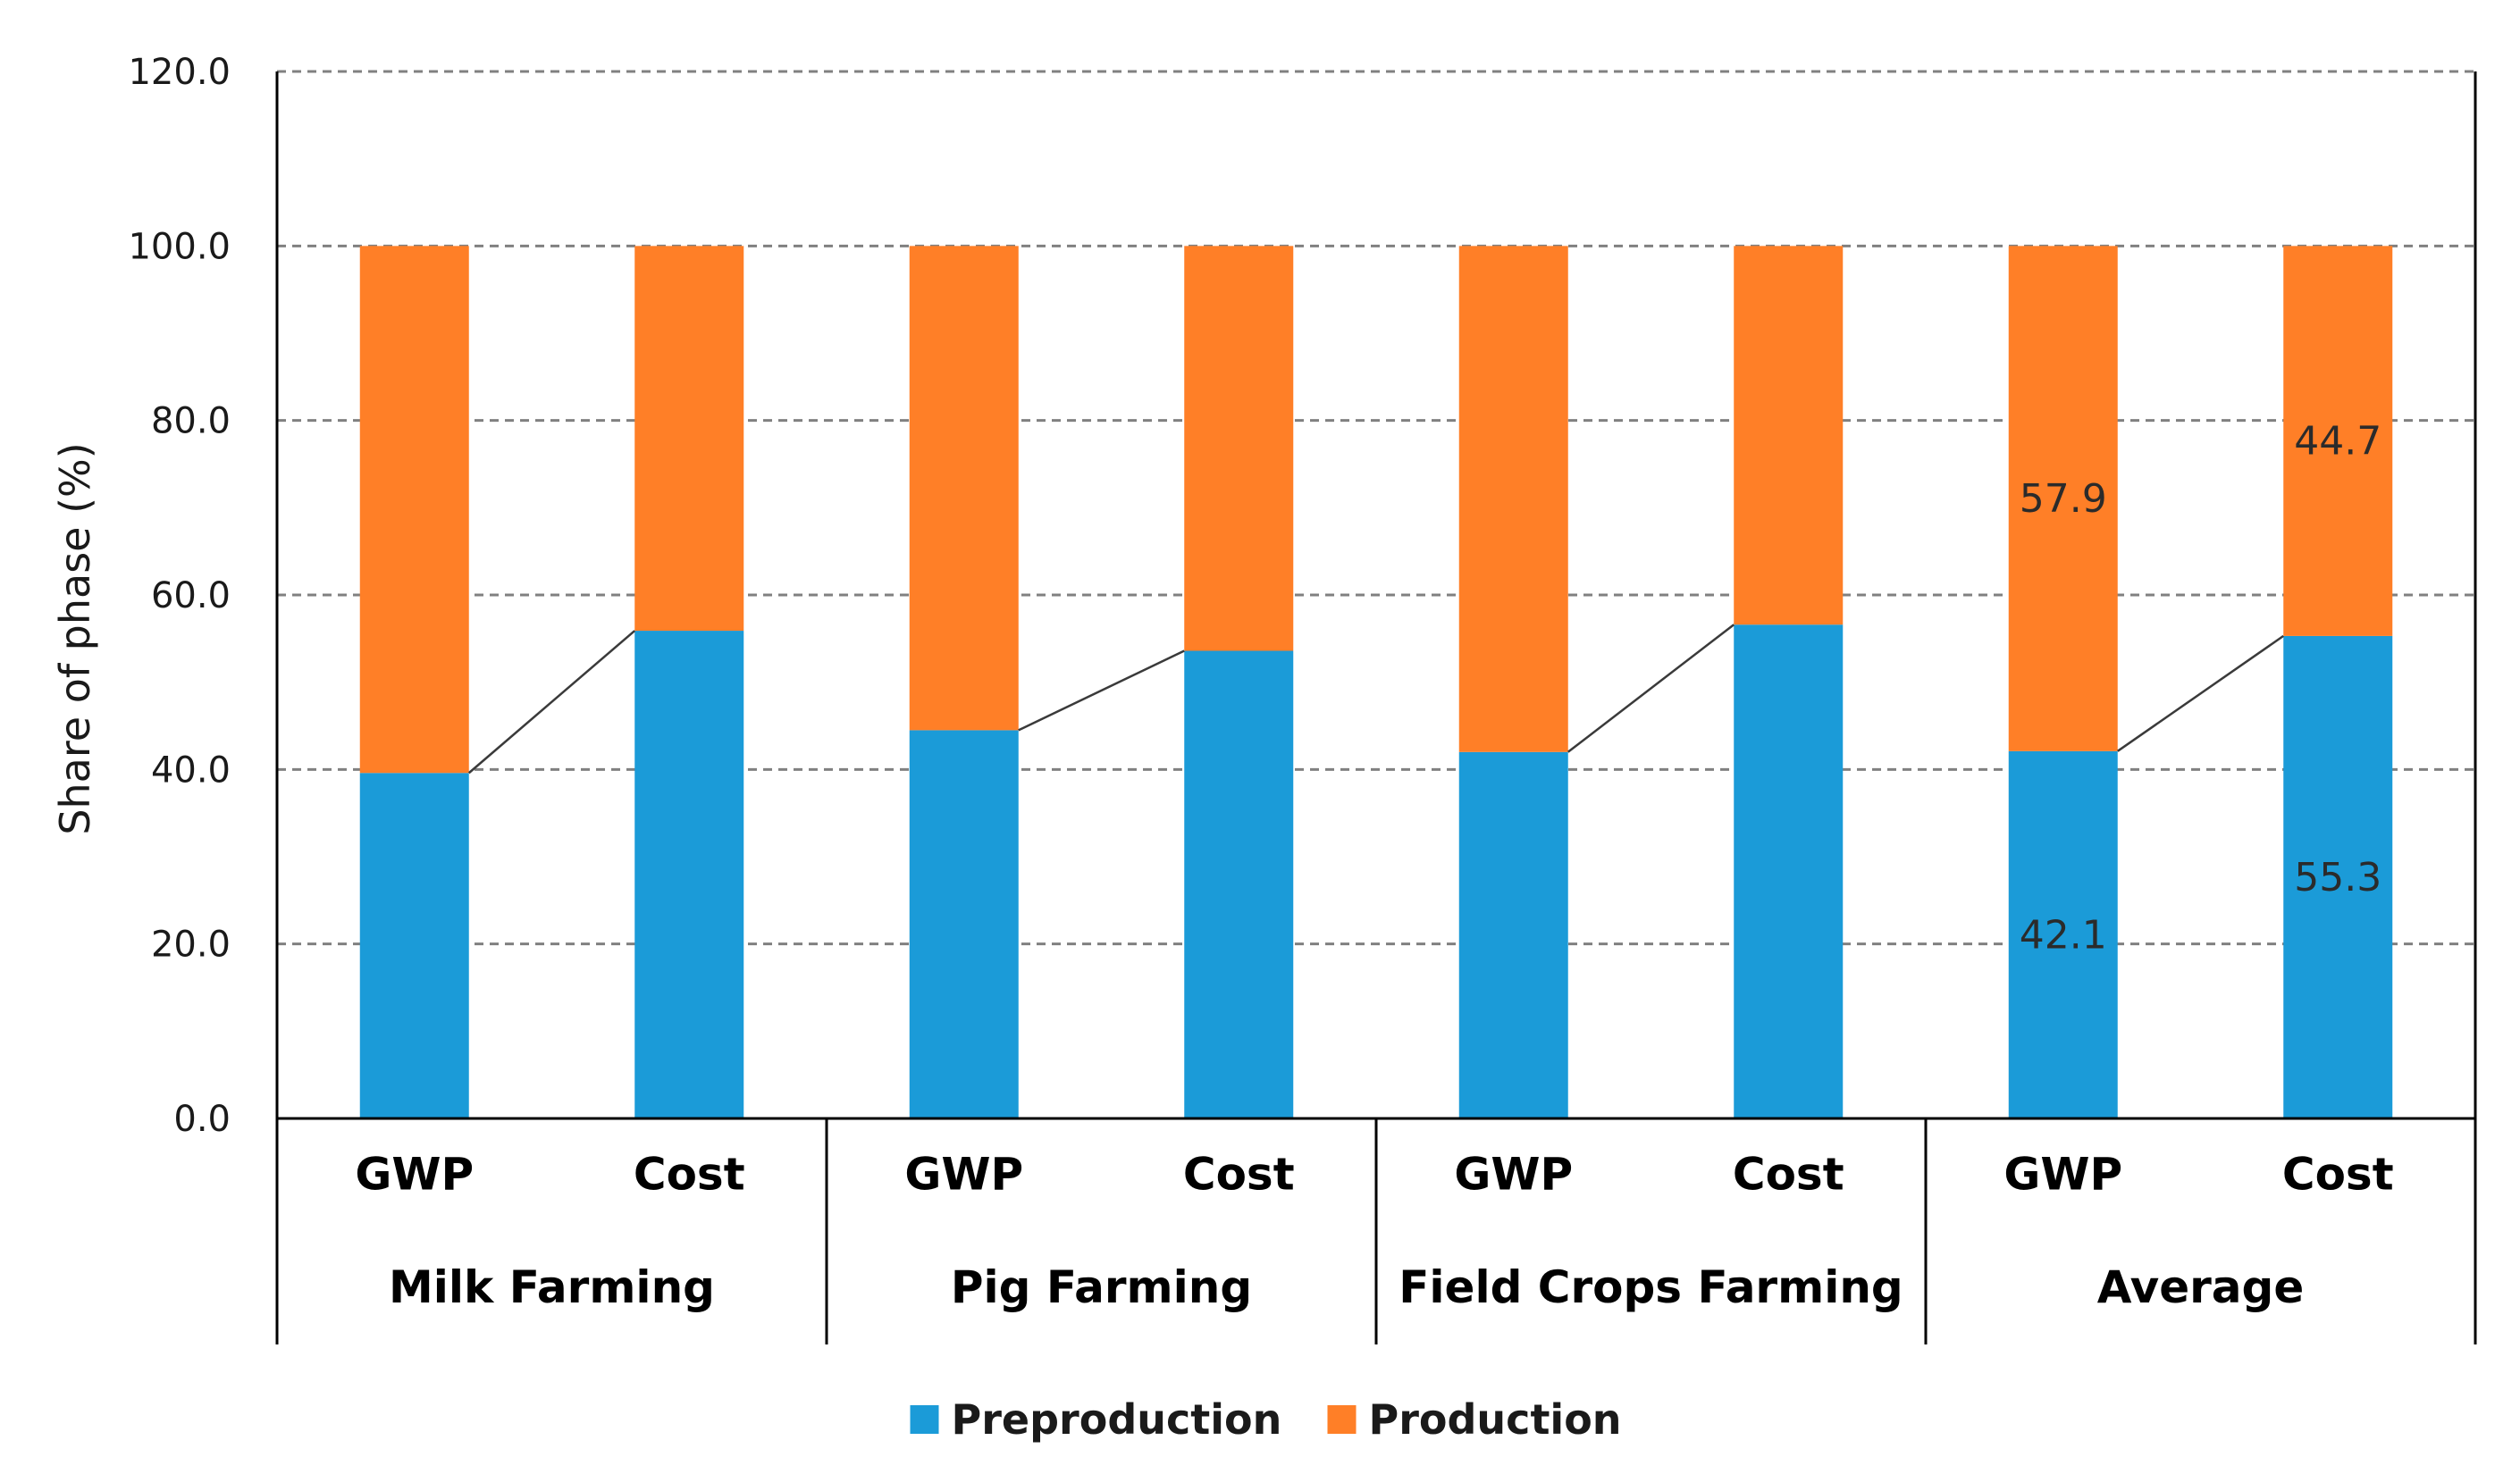 The width and height of the screenshot is (2520, 1474). Describe the element at coordinates (1375, 699) in the screenshot. I see `connector-lines` at that location.